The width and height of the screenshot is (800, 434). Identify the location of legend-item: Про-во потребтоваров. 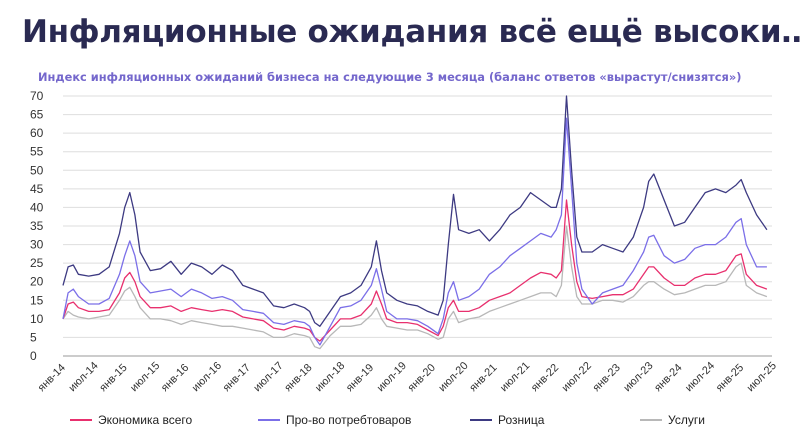
(334, 420).